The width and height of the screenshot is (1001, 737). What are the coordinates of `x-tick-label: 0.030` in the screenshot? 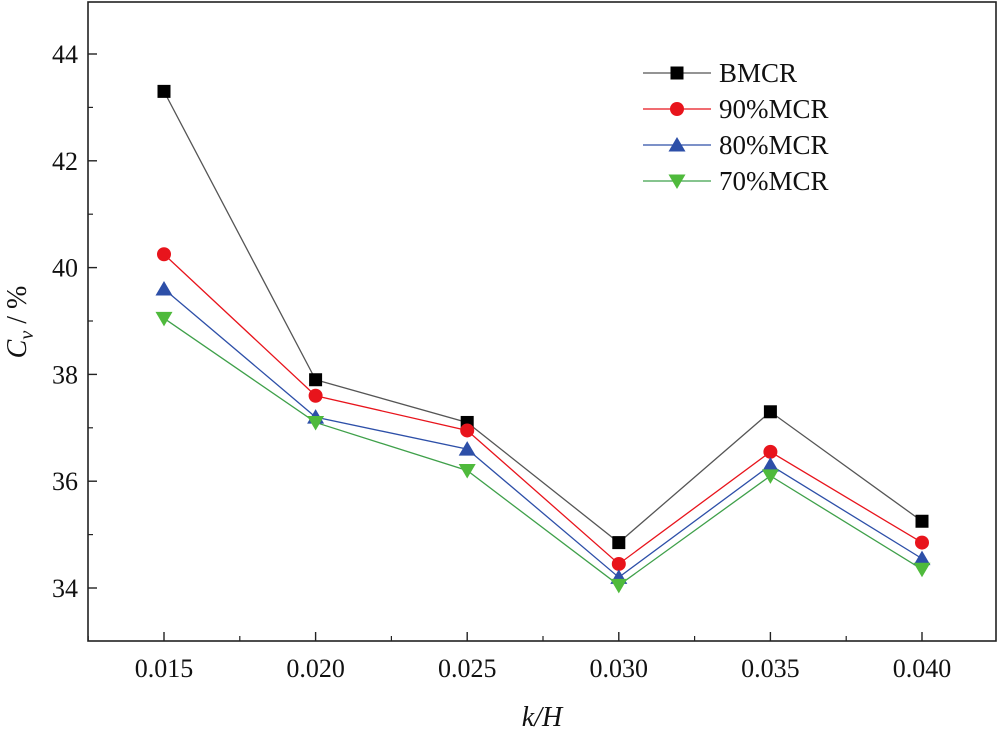 It's located at (619, 668).